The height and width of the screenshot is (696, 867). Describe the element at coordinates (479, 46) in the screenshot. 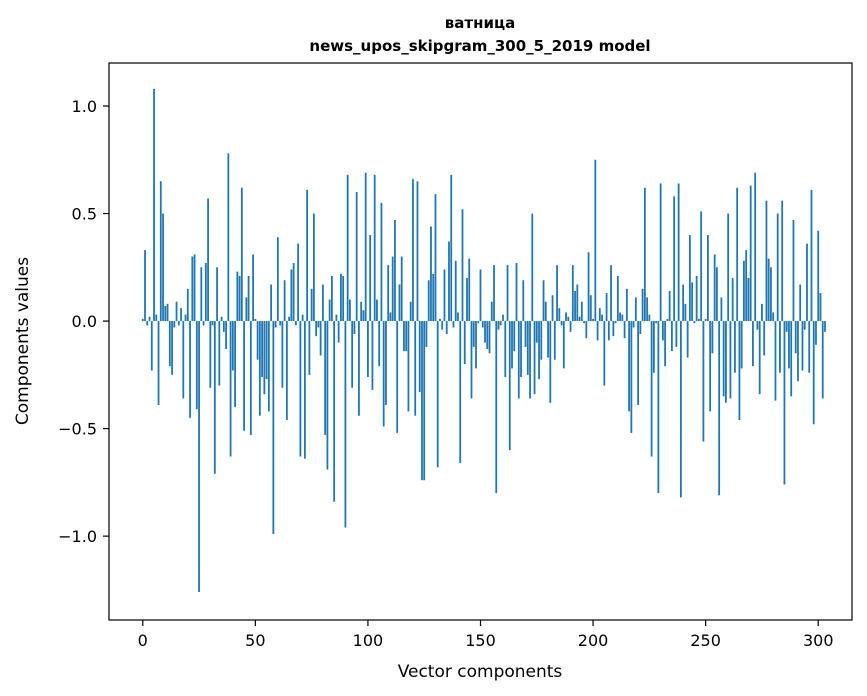

I see `chart-subtitle: news_upos_skipgram_300_5_2019 model` at that location.